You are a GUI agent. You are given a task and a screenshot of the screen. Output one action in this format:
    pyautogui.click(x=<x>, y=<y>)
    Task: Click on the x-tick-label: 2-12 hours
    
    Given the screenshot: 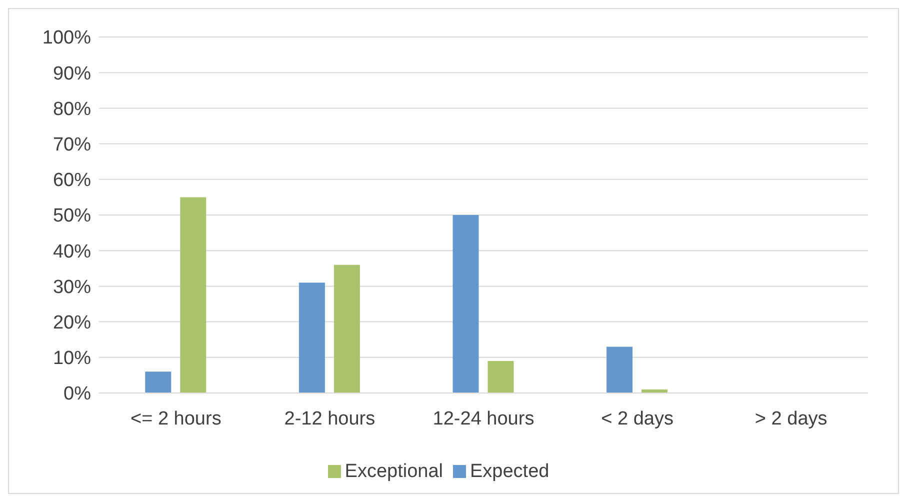 What is the action you would take?
    pyautogui.click(x=330, y=419)
    